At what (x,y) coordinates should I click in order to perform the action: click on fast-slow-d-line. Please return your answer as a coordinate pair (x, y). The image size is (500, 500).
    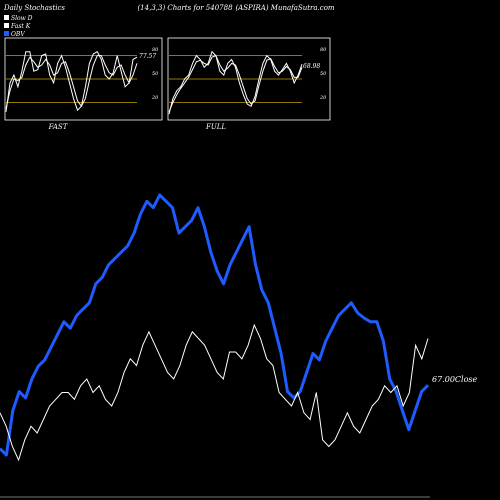
    Looking at the image, I should click on (71, 82).